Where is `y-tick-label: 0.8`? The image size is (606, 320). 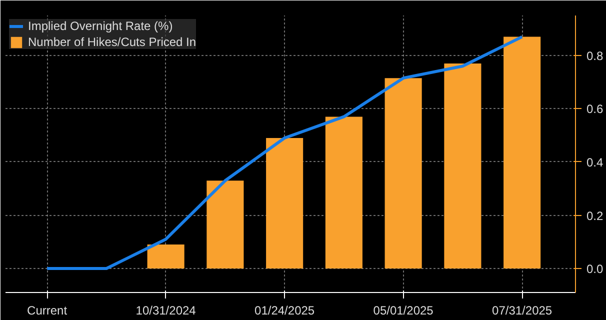
y-tick-label: 0.8 is located at coordinates (595, 55).